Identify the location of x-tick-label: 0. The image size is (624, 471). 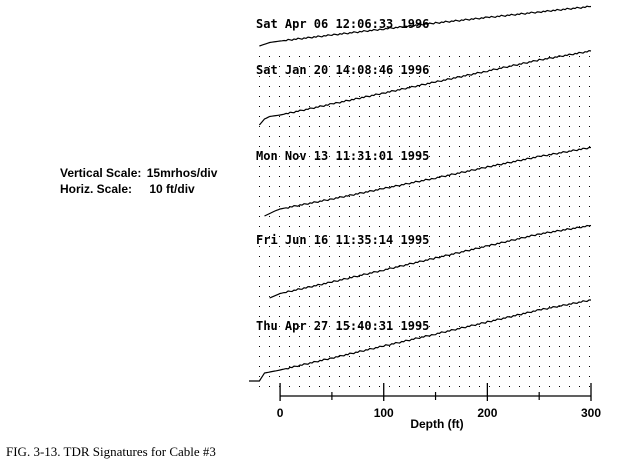
(280, 413).